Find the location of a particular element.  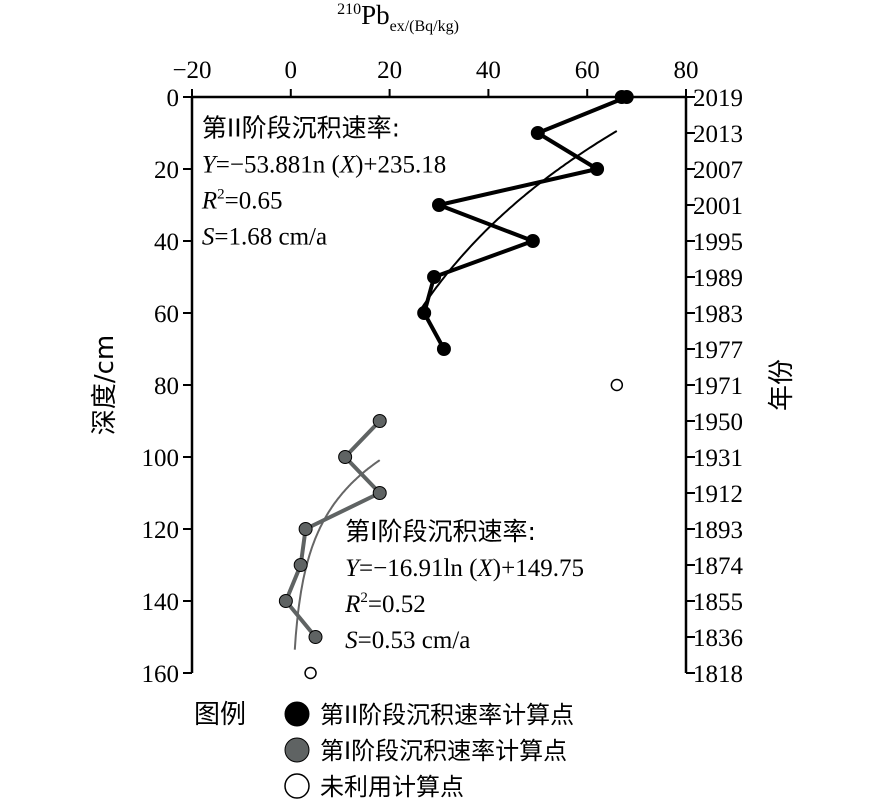

legend-label-3: 未利用计算点 is located at coordinates (392, 787).